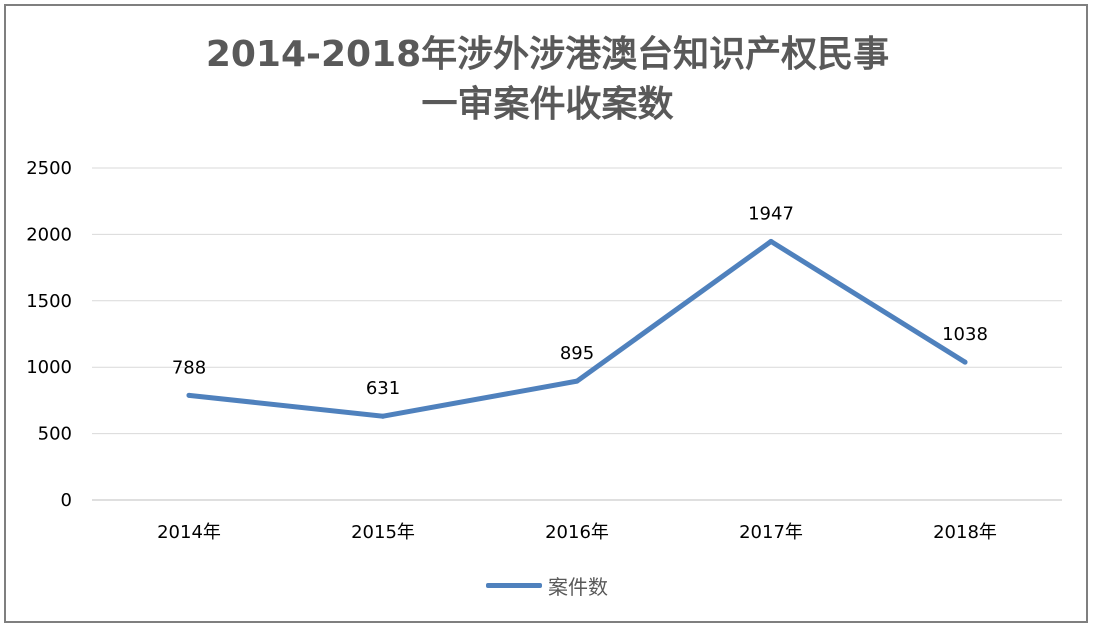  I want to click on legend-label: 案件数, so click(578, 586).